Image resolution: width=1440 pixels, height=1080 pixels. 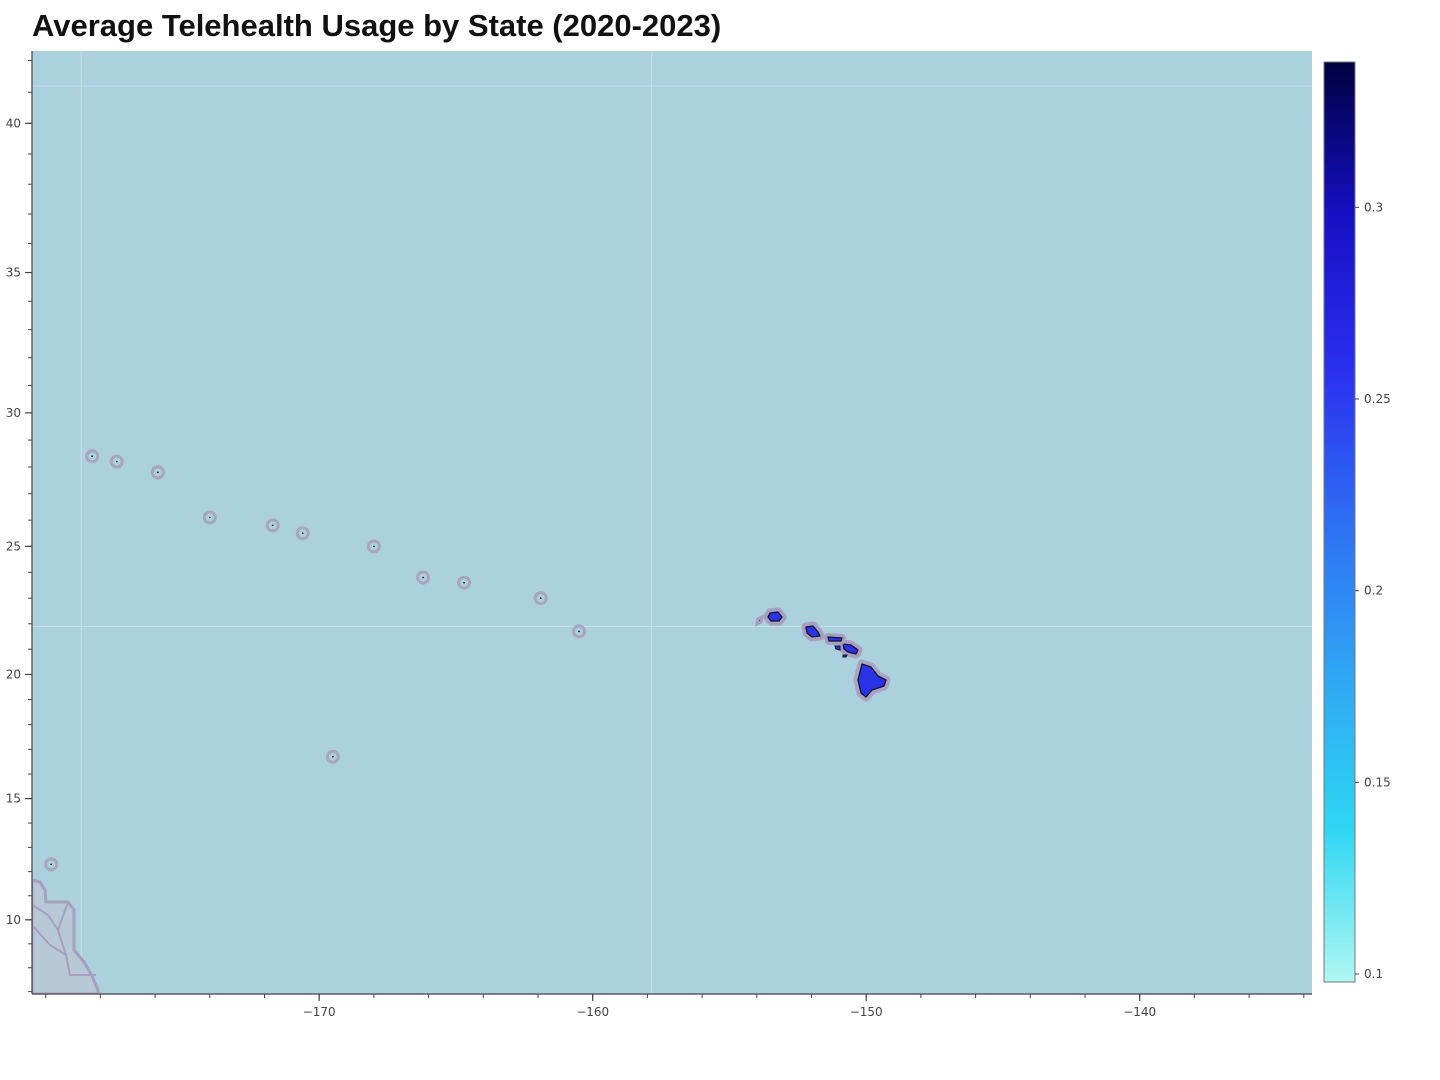 I want to click on island-lanai, so click(x=837, y=648).